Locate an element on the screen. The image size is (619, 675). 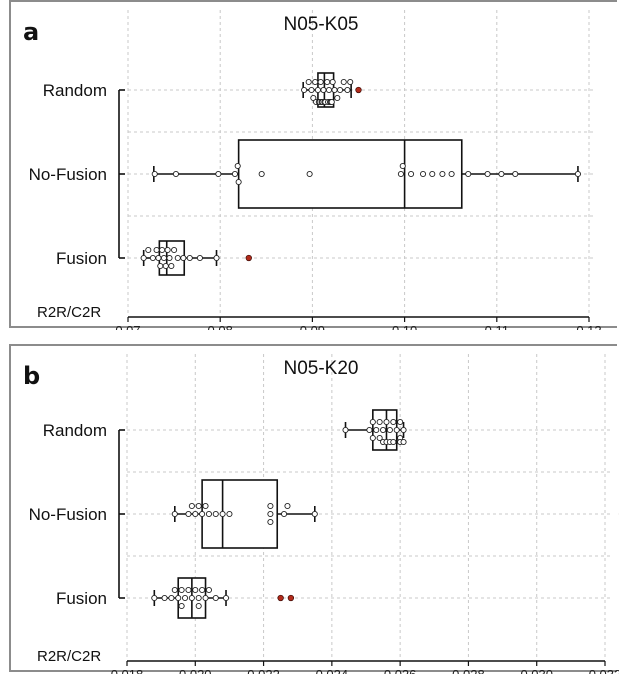
x-tick-label: 0.08 is located at coordinates (220, 326).